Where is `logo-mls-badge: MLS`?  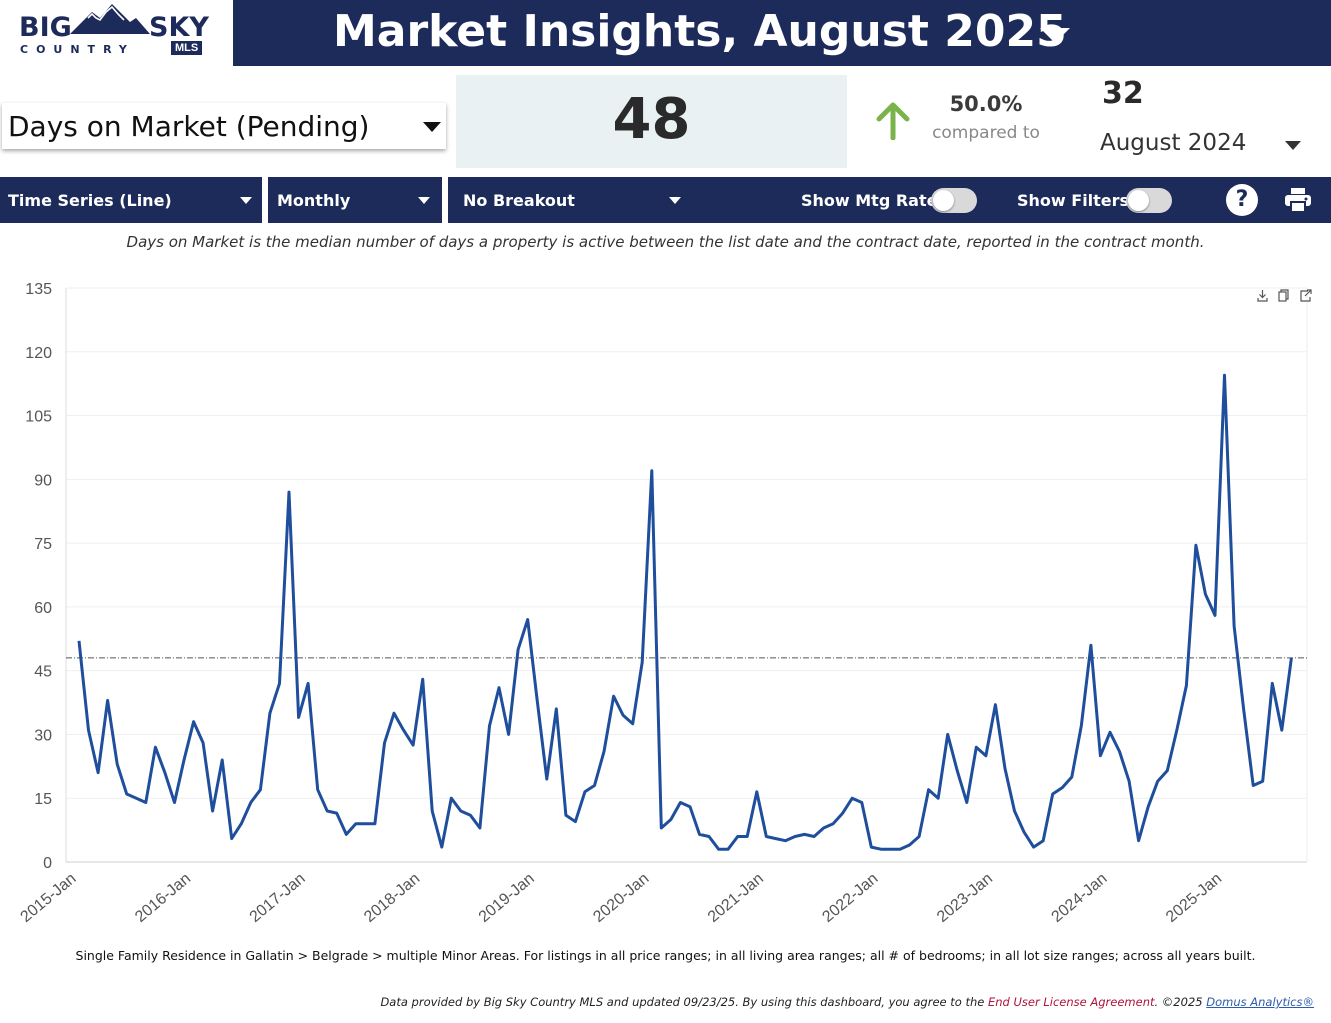
logo-mls-badge: MLS is located at coordinates (187, 48).